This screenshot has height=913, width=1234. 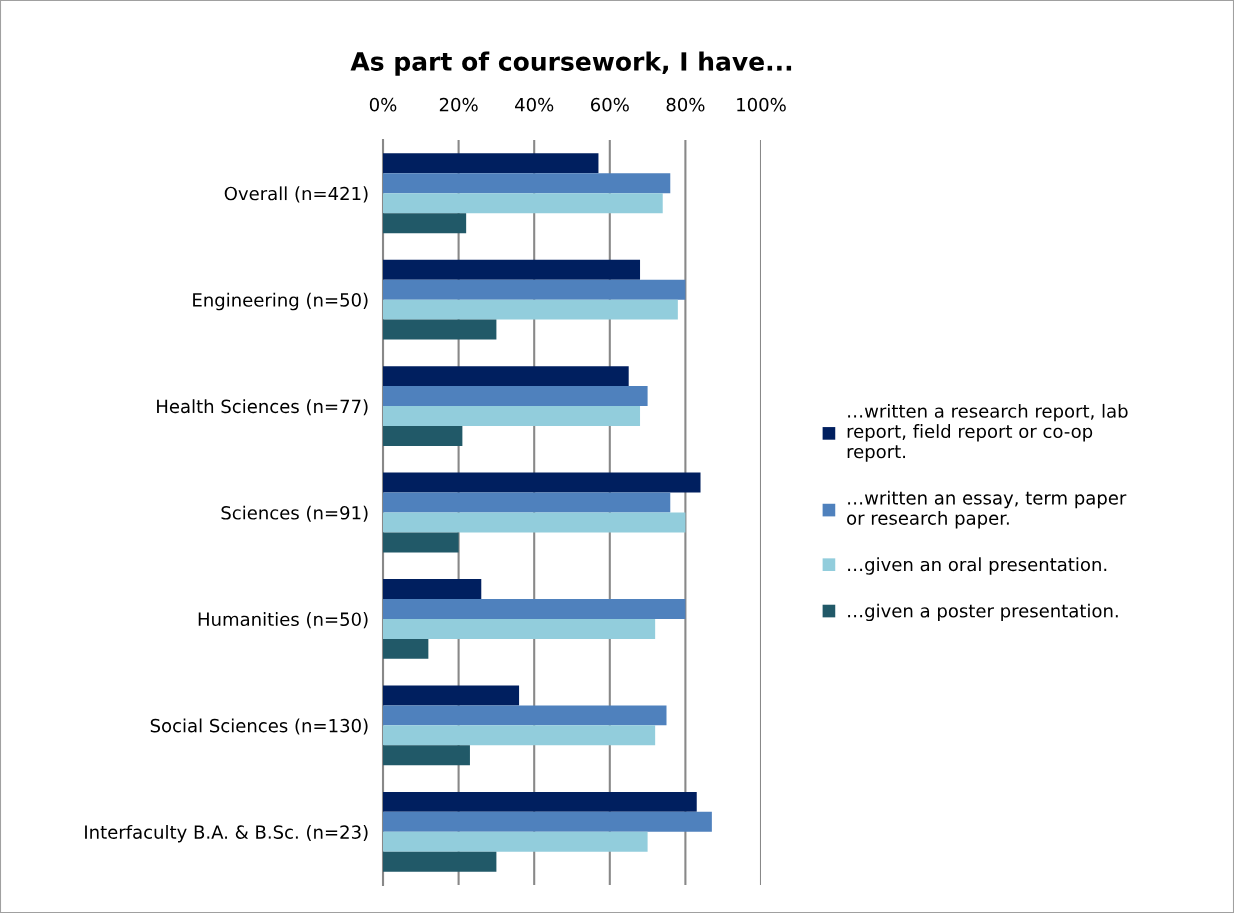 What do you see at coordinates (294, 513) in the screenshot?
I see `y-tick-label: Sciences (n=91)` at bounding box center [294, 513].